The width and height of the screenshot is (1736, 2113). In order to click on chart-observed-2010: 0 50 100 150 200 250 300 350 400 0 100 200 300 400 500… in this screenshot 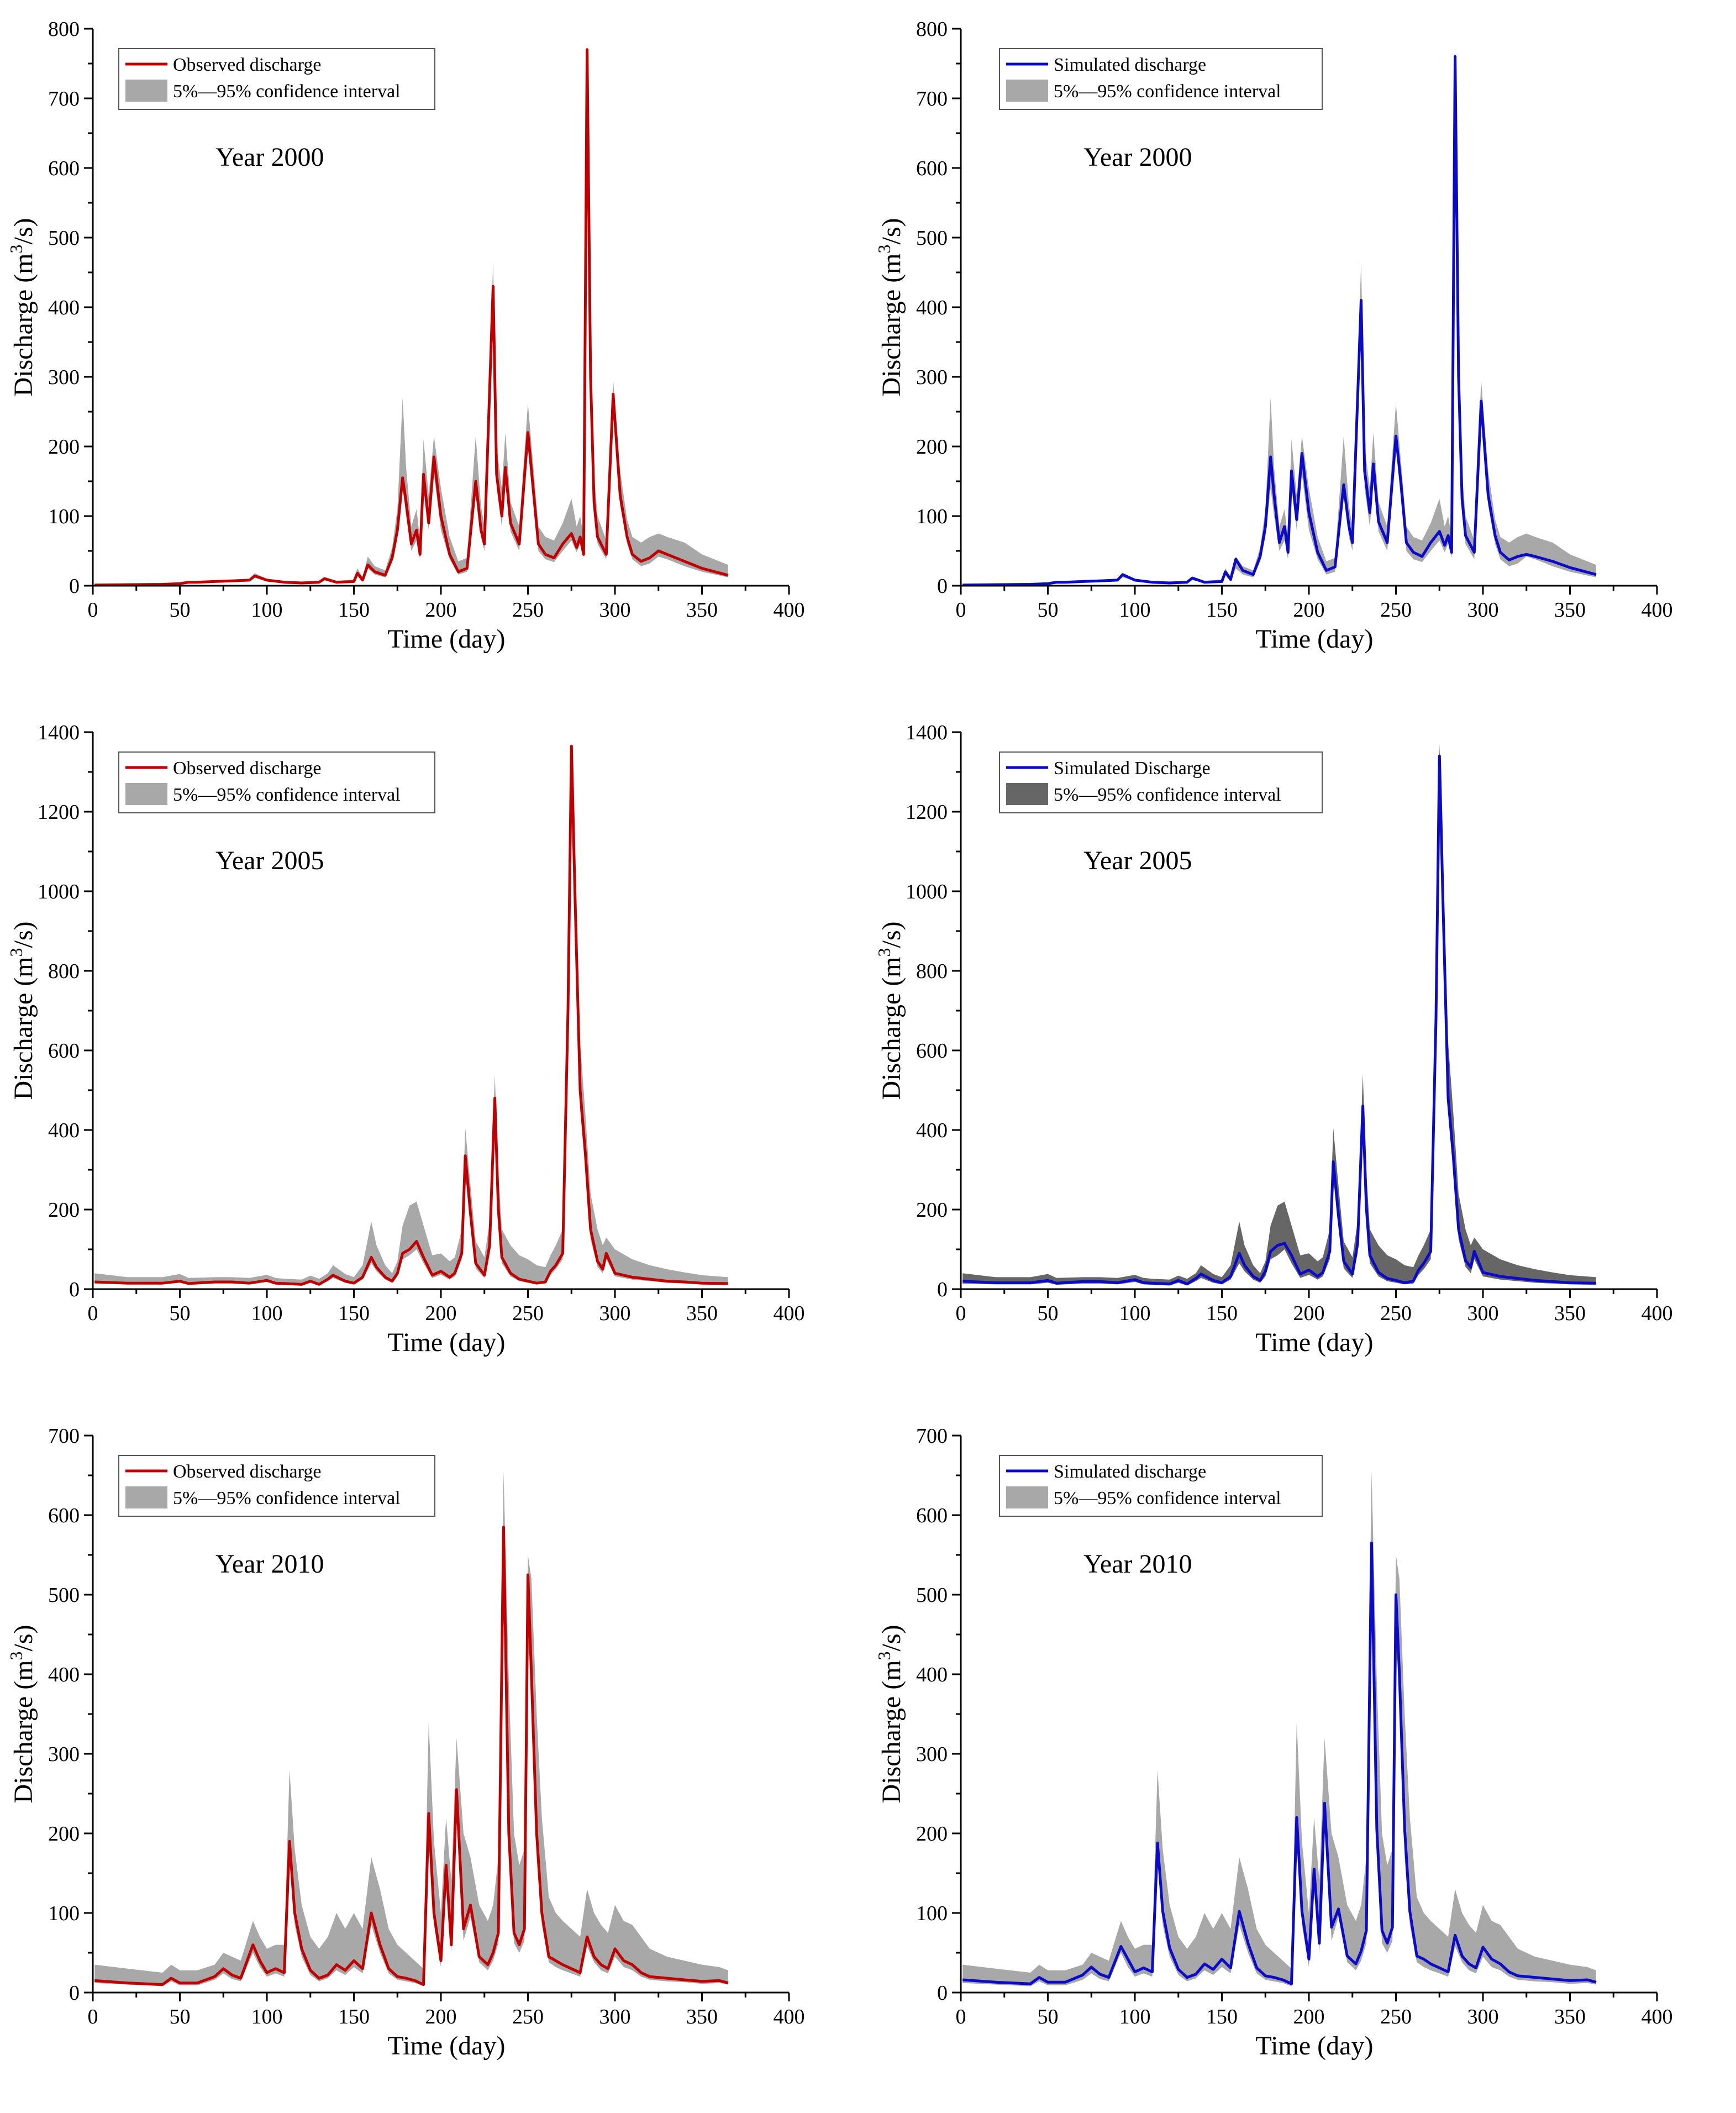, I will do `click(405, 1743)`.